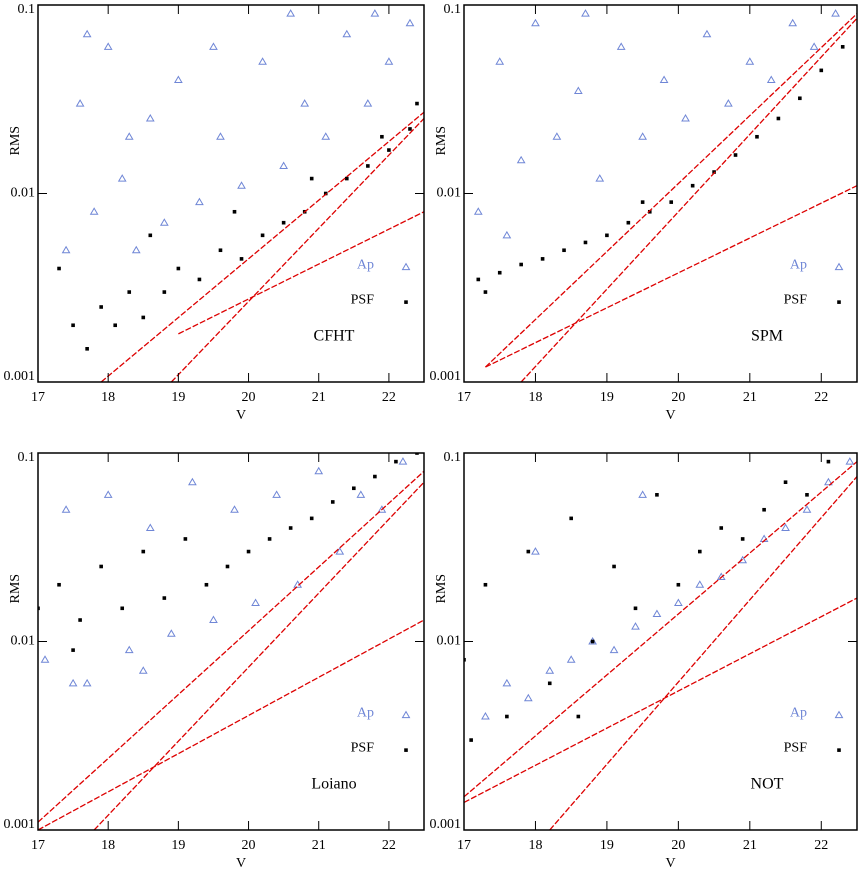 The height and width of the screenshot is (873, 859). What do you see at coordinates (249, 397) in the screenshot?
I see `x-tick-label: 20` at bounding box center [249, 397].